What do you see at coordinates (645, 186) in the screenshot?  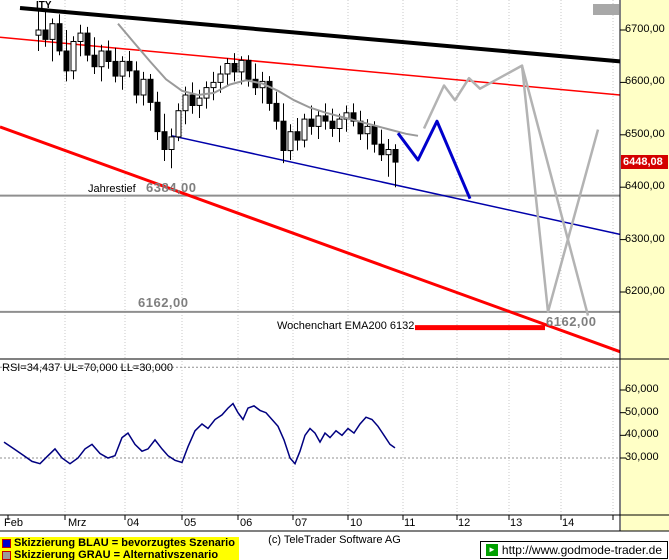 I see `price-axis-label: 6400,00` at bounding box center [645, 186].